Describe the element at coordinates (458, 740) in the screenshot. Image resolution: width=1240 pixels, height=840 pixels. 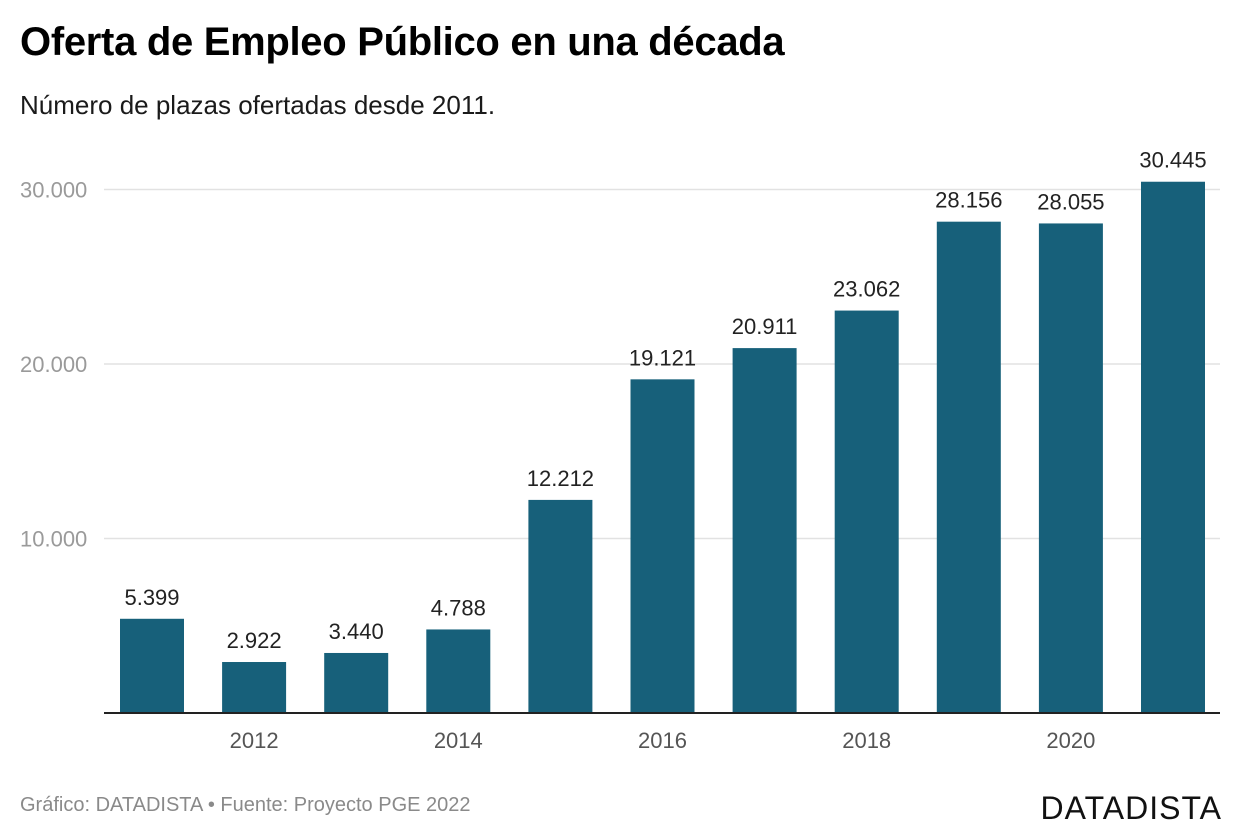
I see `x-tick-label: 2014` at that location.